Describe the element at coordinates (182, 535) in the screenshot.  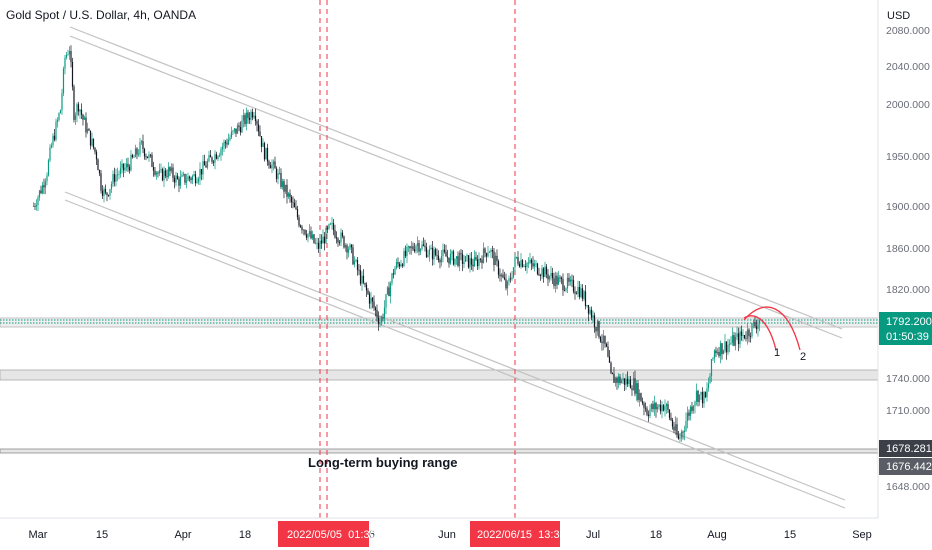
I see `x-tick-label: Apr` at that location.